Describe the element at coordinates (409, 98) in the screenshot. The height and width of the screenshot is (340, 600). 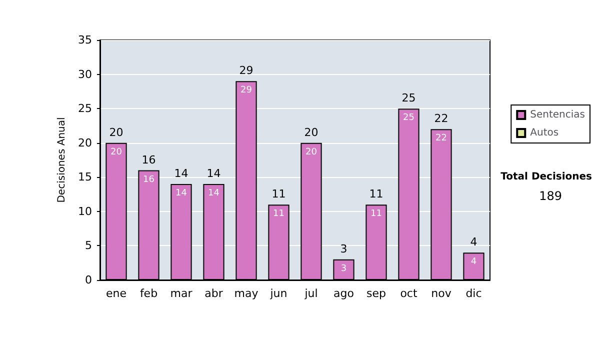
I see `total-label: 25` at that location.